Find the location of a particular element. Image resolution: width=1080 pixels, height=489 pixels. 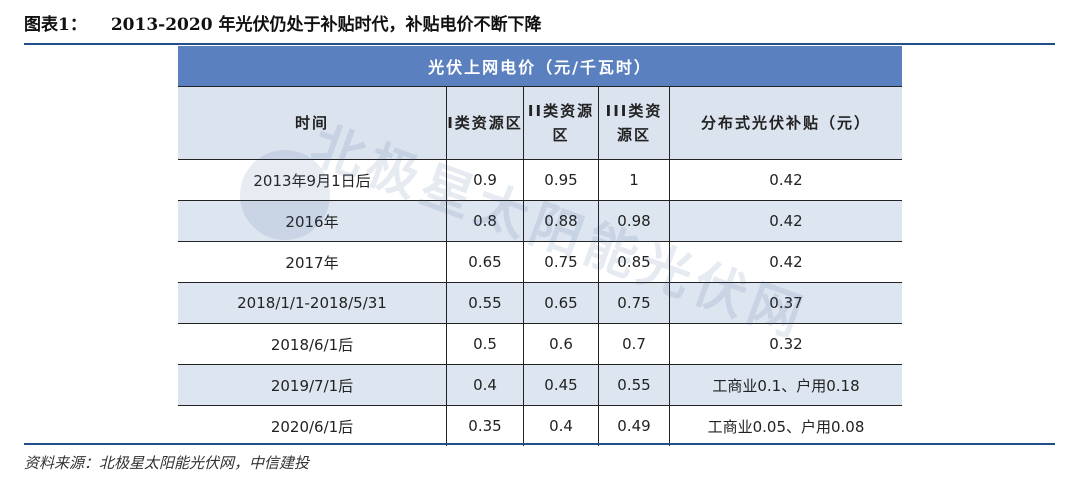

table-row: 2018/1/1-2018/5/31 0.55 0.65 0.75 0.37 is located at coordinates (540, 303).